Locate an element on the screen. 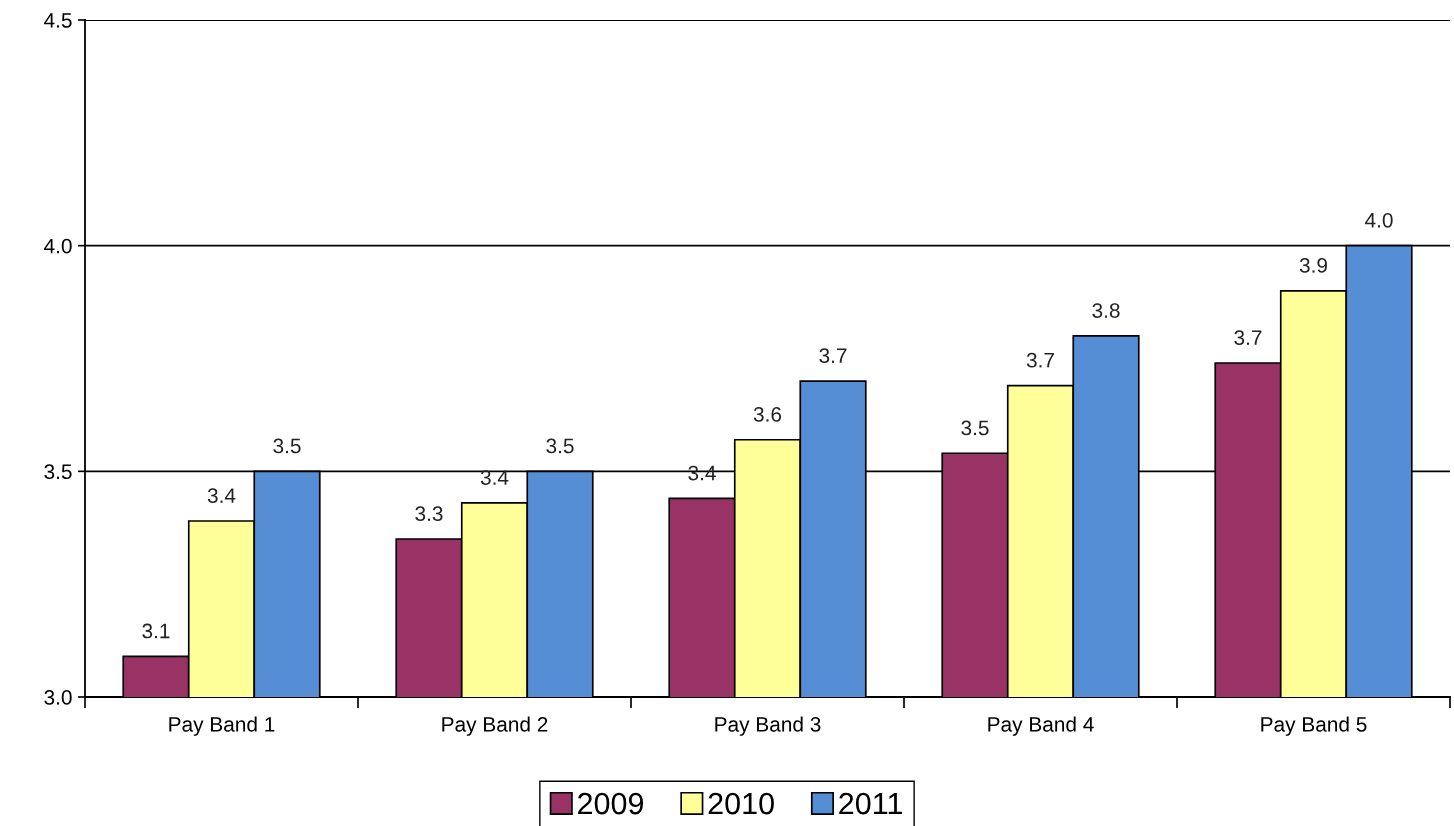 The width and height of the screenshot is (1454, 826). x-tick-label: Pay Band 3 is located at coordinates (768, 726).